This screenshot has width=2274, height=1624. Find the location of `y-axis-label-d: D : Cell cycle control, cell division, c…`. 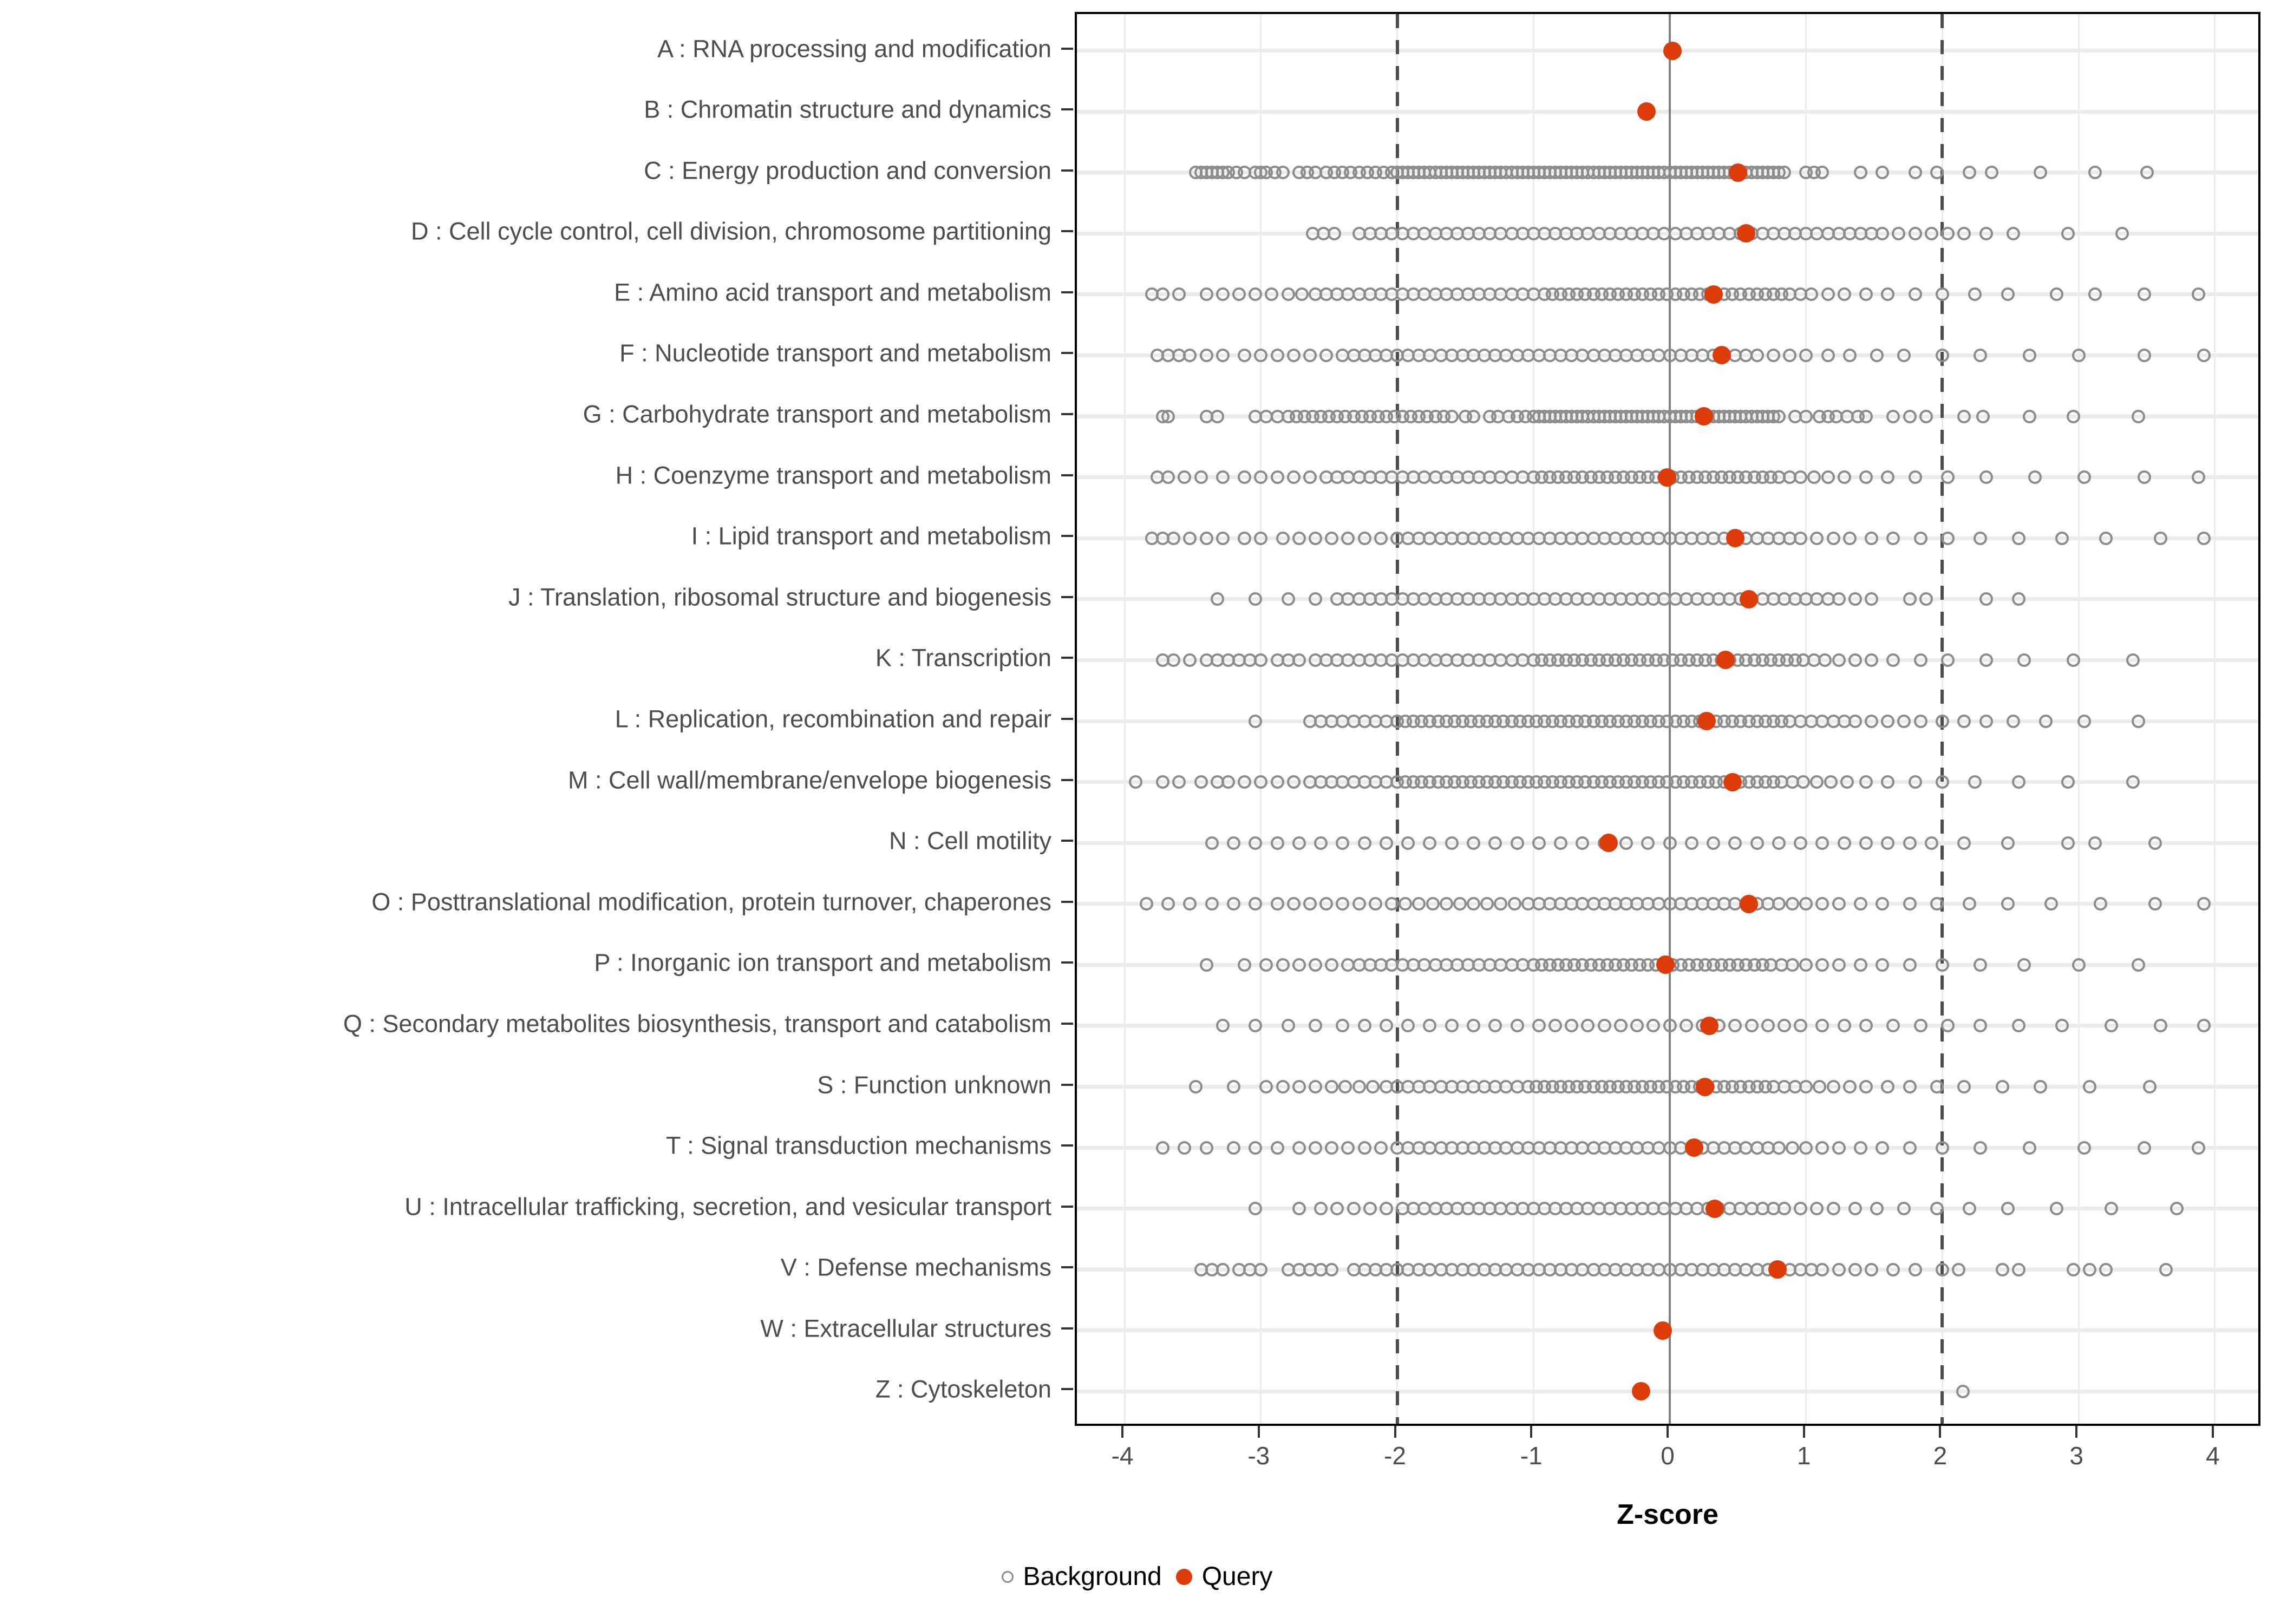

y-axis-label-d: D : Cell cycle control, cell division, c… is located at coordinates (731, 231).